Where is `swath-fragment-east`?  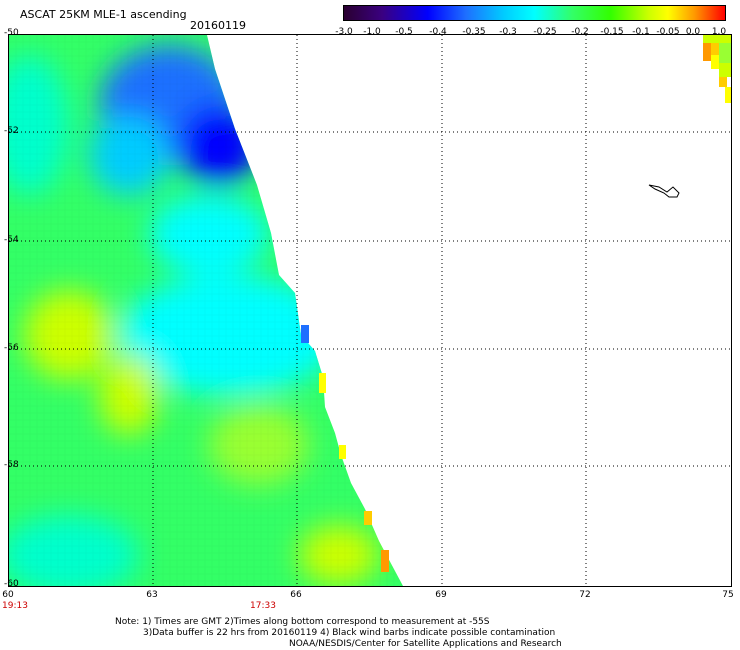 swath-fragment-east is located at coordinates (717, 69).